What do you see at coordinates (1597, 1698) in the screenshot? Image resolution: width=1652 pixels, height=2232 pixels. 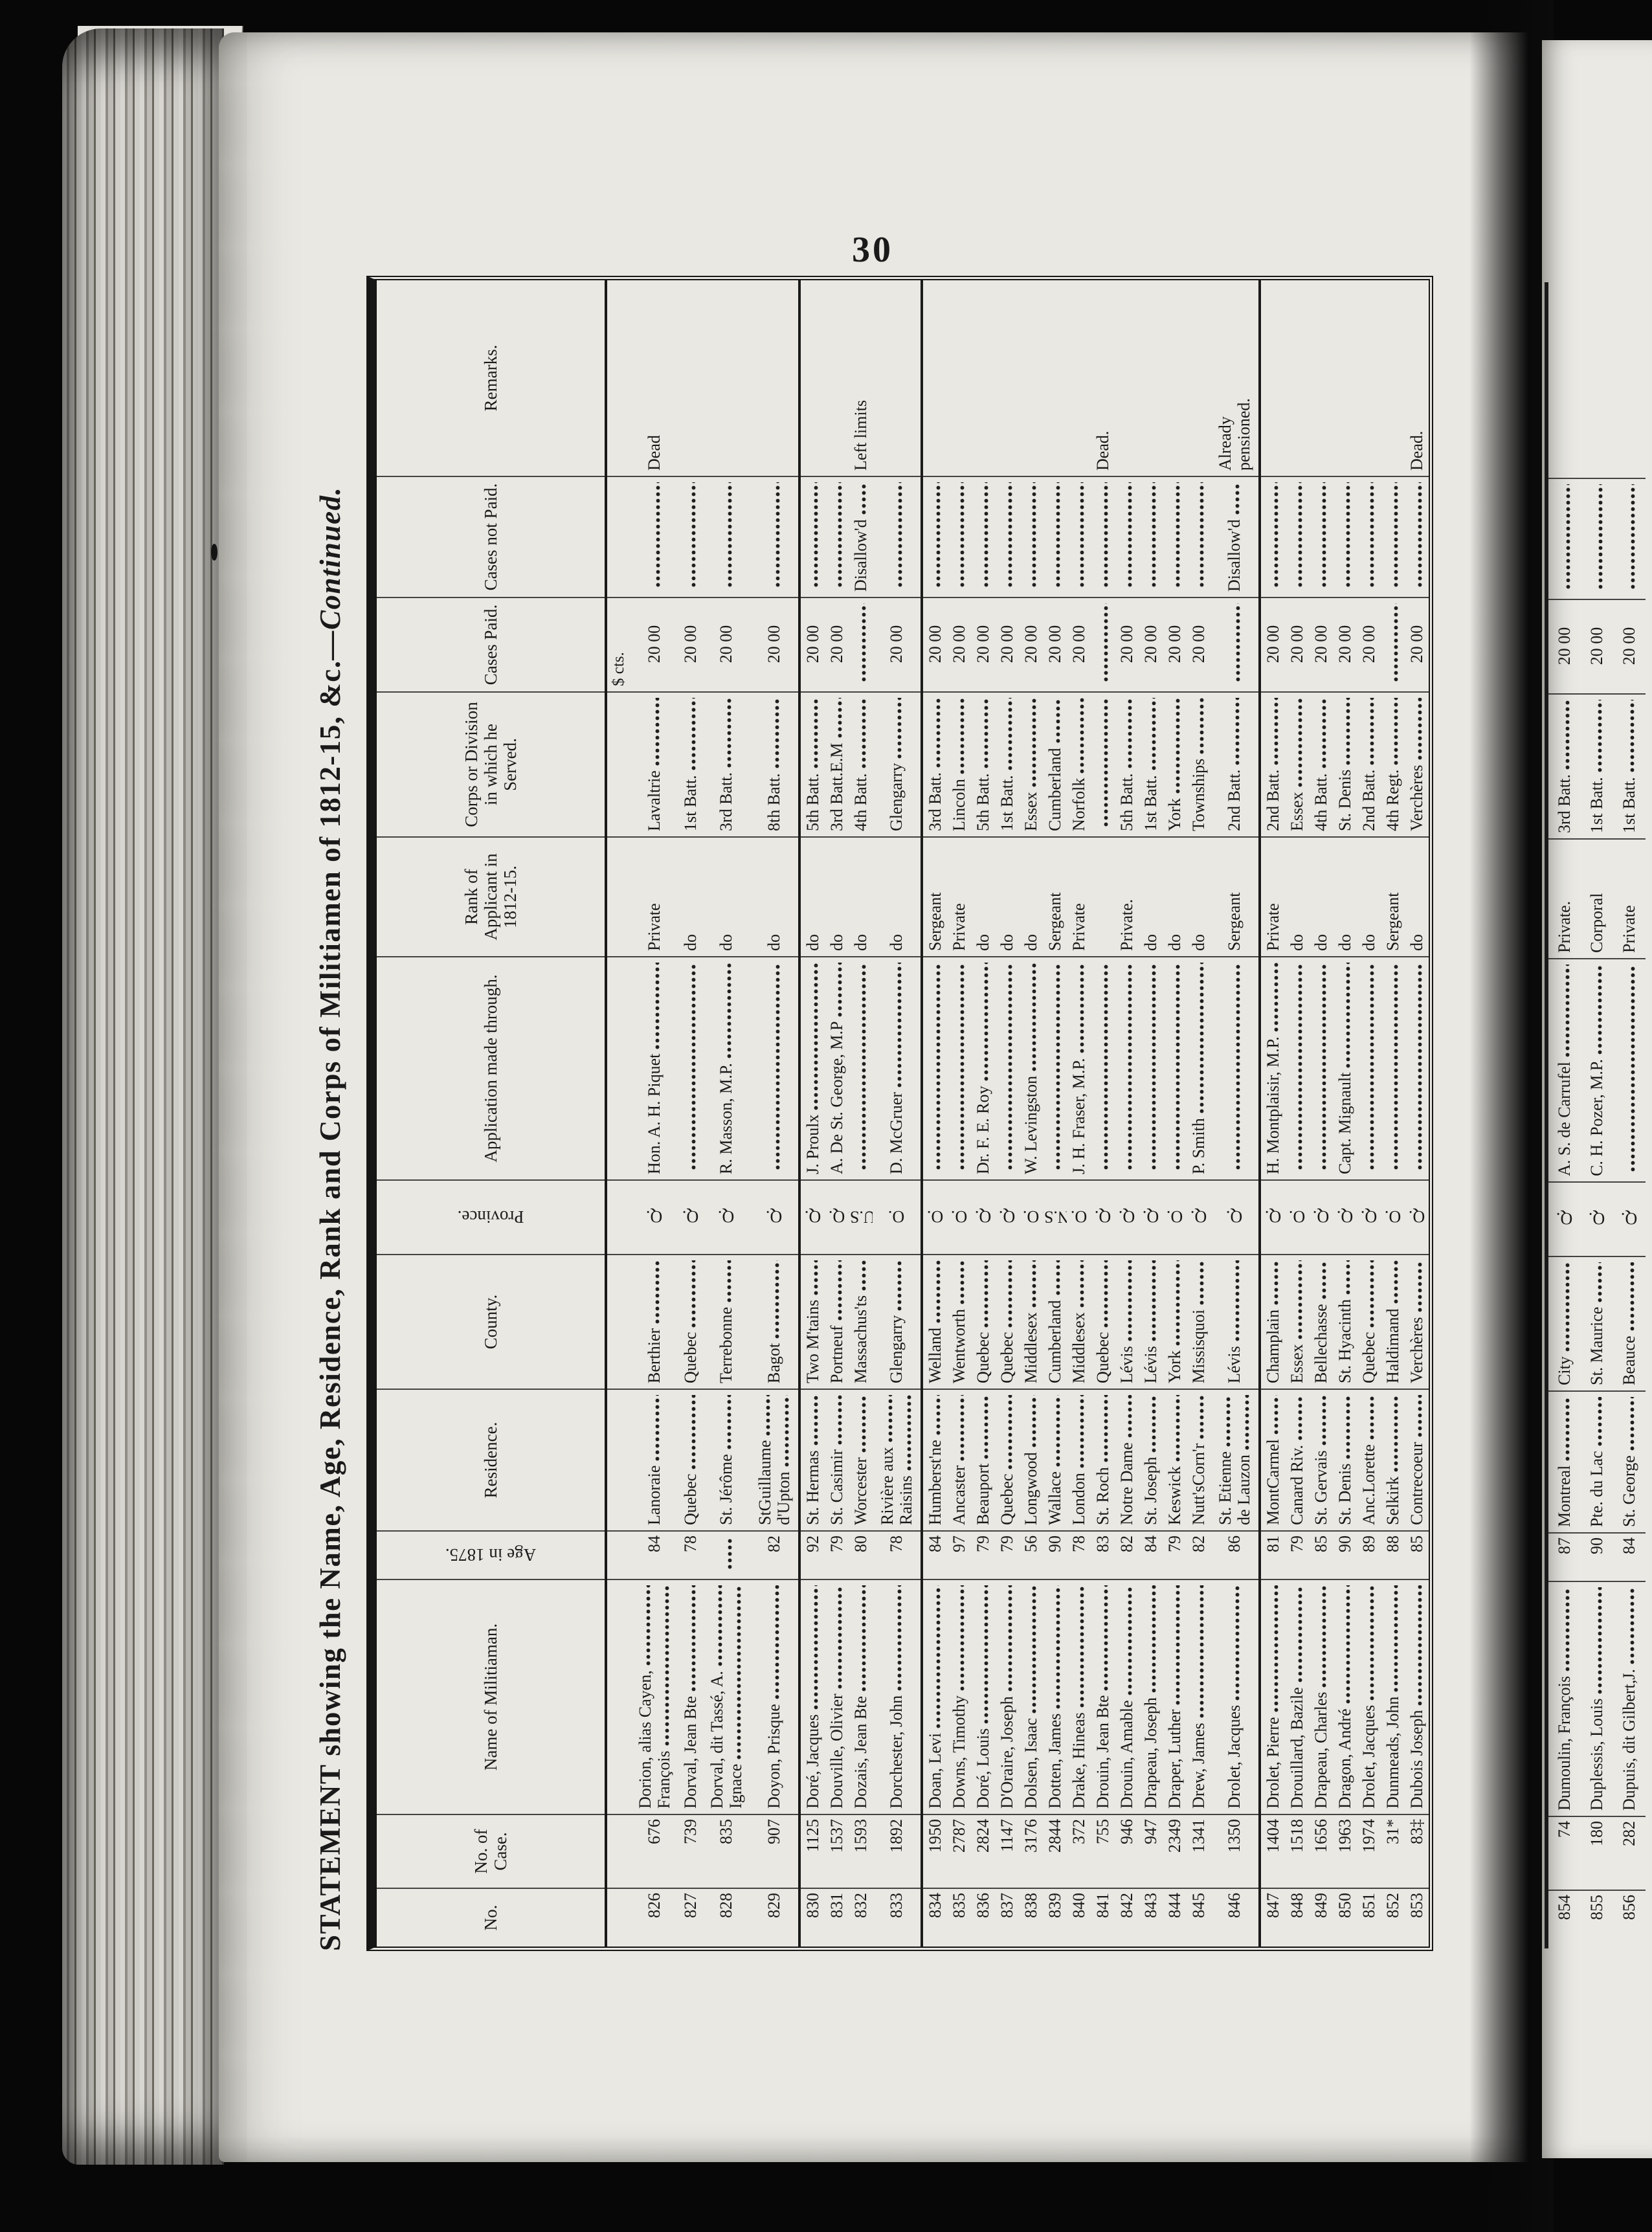 I see `cell-name: Duplessis, Louis` at bounding box center [1597, 1698].